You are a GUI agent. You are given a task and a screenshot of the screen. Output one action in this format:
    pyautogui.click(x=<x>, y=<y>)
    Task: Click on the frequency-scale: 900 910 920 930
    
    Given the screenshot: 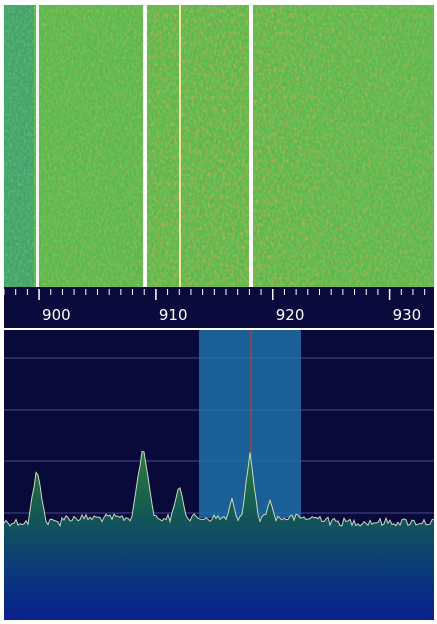 What is the action you would take?
    pyautogui.click(x=218, y=307)
    